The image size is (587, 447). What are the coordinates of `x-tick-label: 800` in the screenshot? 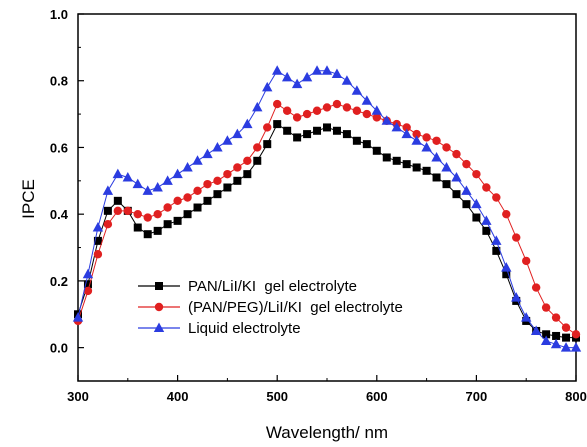 It's located at (576, 396).